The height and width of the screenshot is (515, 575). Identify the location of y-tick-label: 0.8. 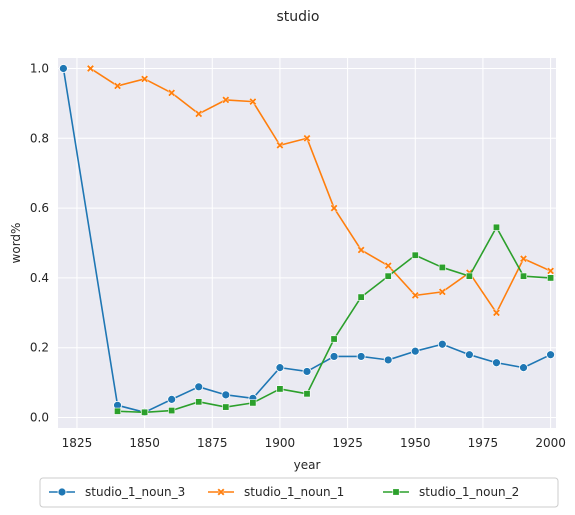
(39, 138).